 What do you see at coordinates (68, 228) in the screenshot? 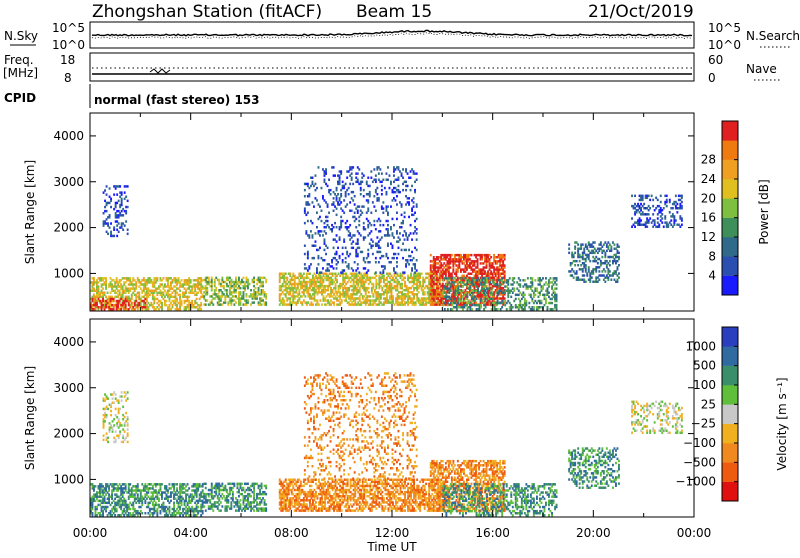
I see `y-tick-label: 2000` at bounding box center [68, 228].